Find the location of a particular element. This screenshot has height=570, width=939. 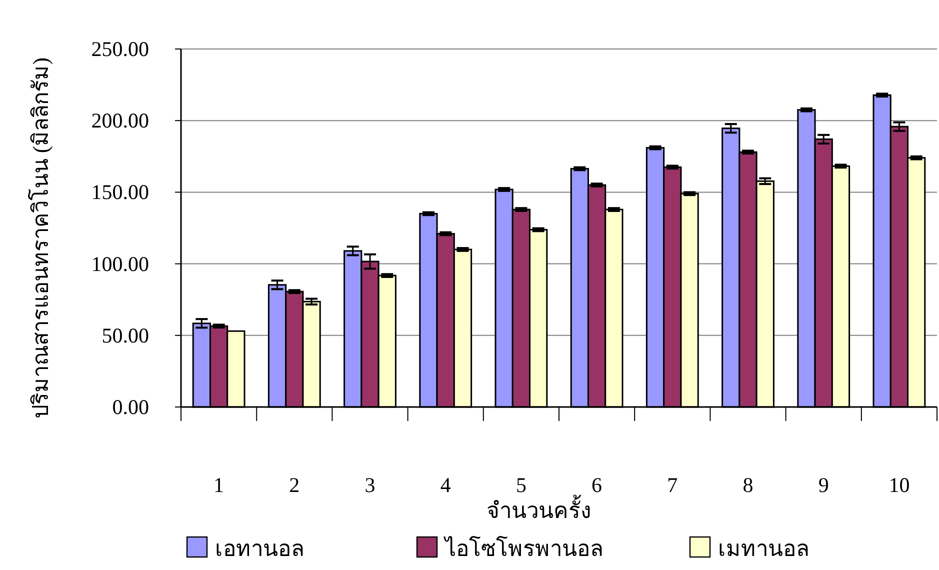

y-axis-title: ปริมาณสารแอนทราควิโนน (มิลลิกรัม) is located at coordinates (40, 238).